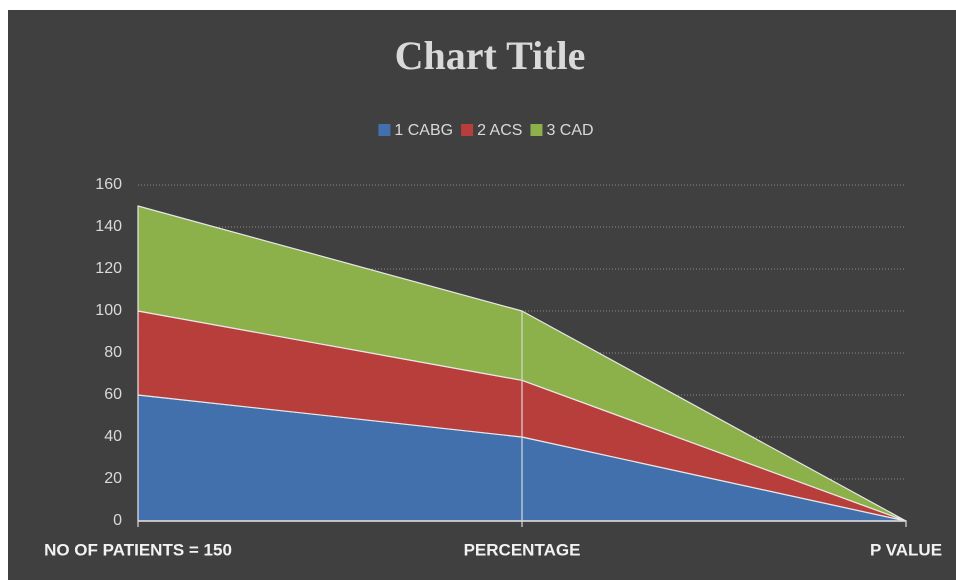  Describe the element at coordinates (113, 352) in the screenshot. I see `y-tick-label: 80` at that location.